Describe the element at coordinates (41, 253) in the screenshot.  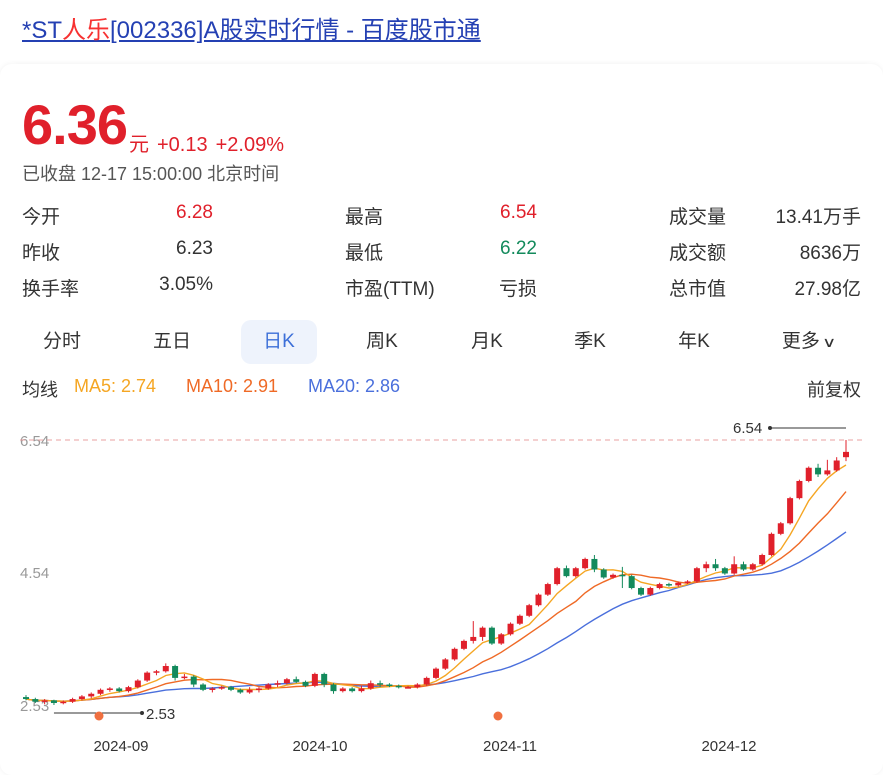
I see `stat-label-prev-close: 昨收` at that location.